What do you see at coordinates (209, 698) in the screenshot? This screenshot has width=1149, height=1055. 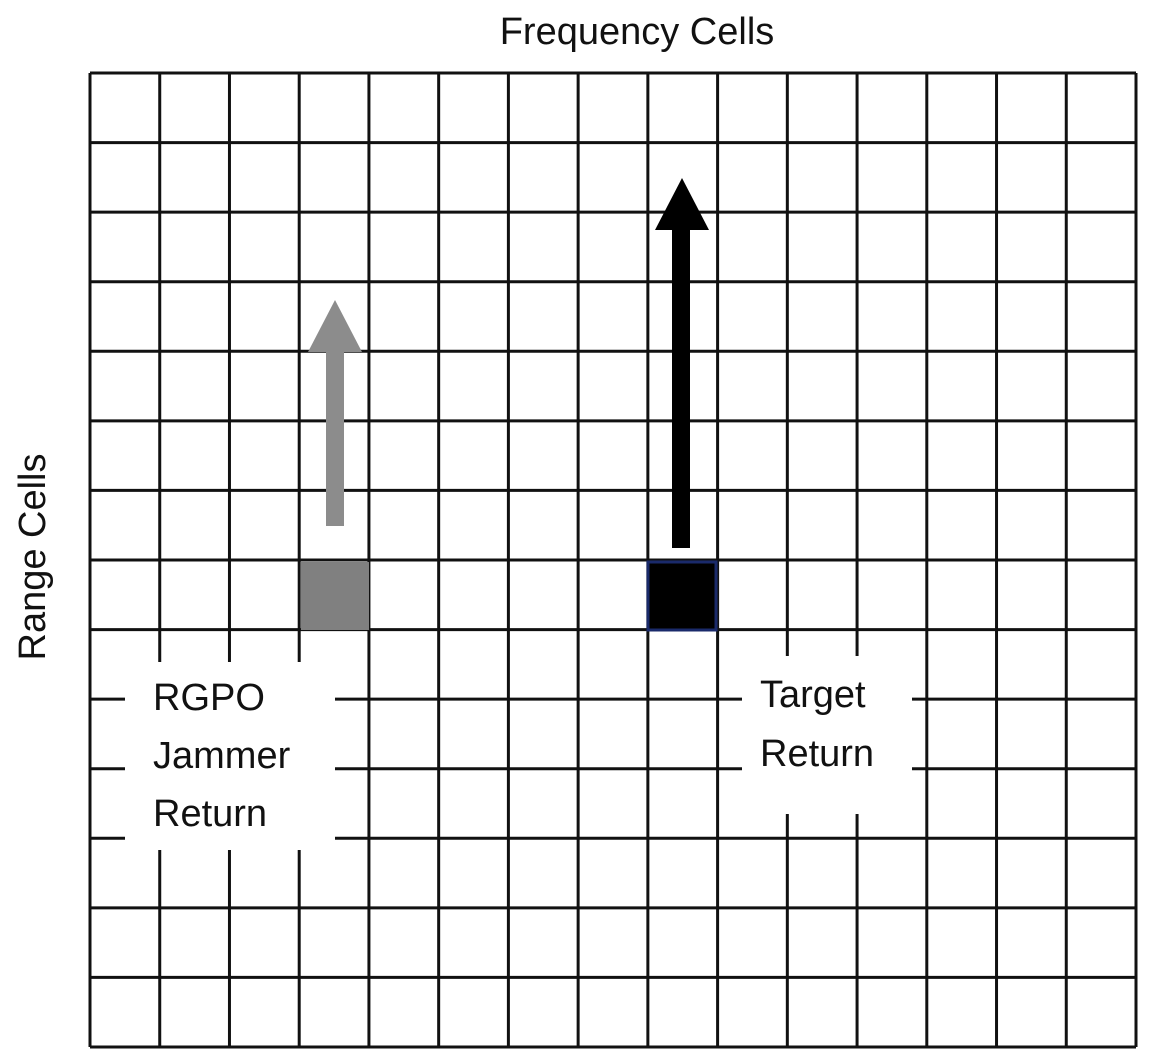 I see `jammer-label: RGPO` at bounding box center [209, 698].